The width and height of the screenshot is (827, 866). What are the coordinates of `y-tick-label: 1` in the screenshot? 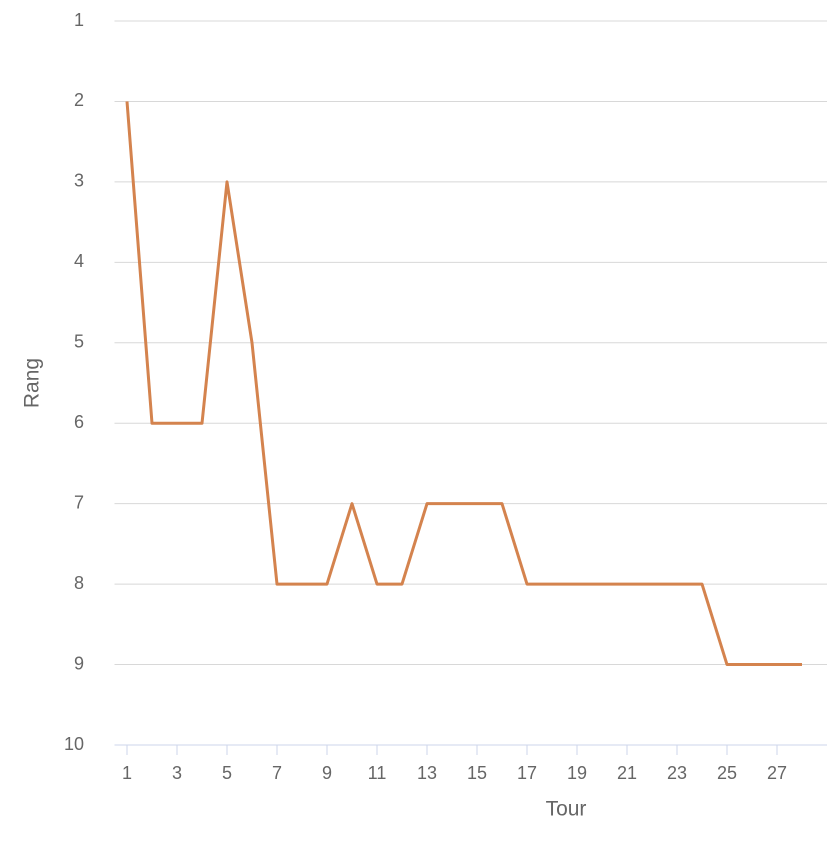 It's located at (79, 20).